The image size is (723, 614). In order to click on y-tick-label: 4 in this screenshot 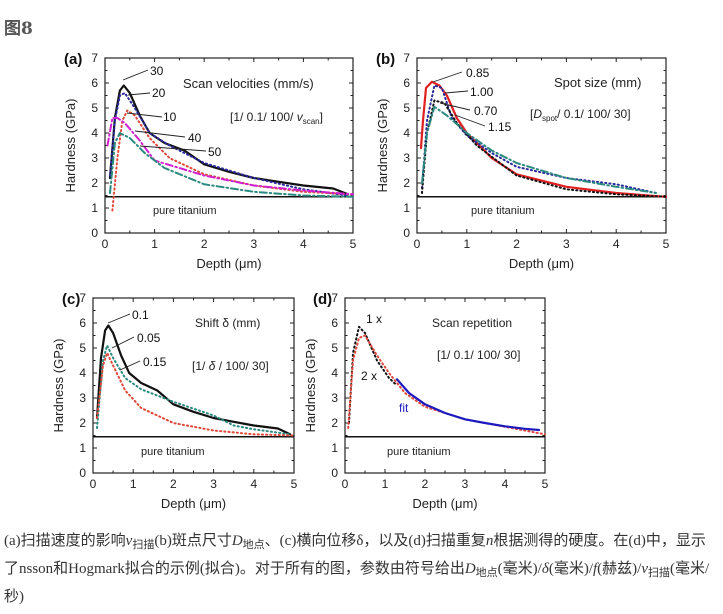, I will do `click(406, 133)`.